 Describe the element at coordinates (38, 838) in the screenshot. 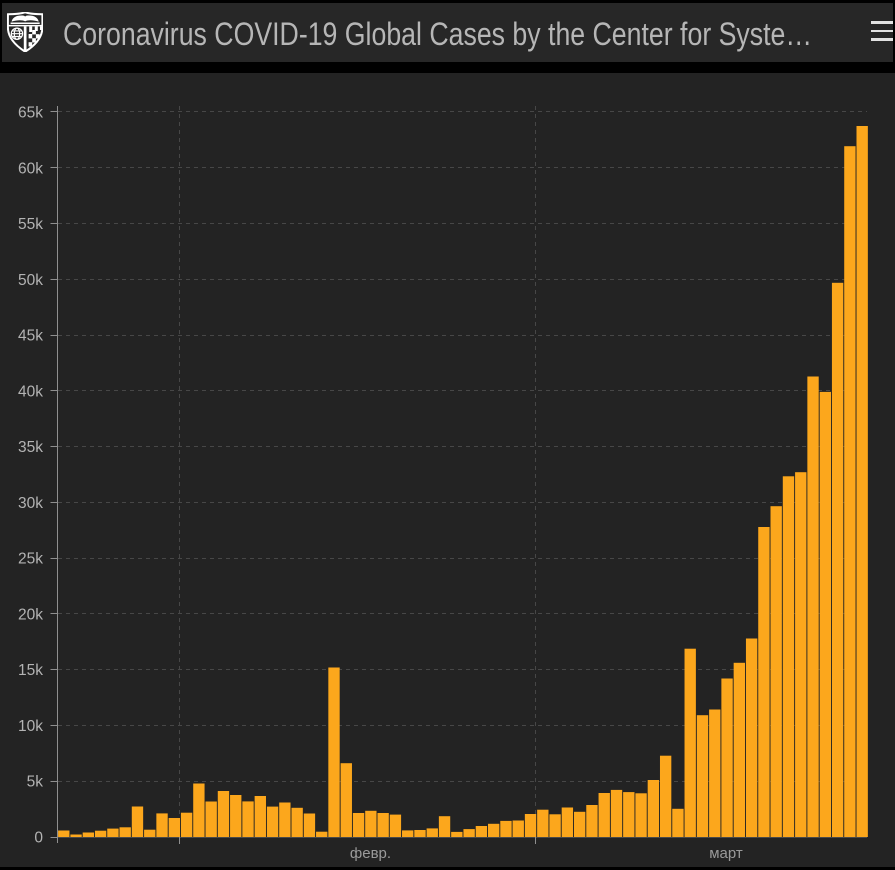

I see `svg-text: 0` at that location.